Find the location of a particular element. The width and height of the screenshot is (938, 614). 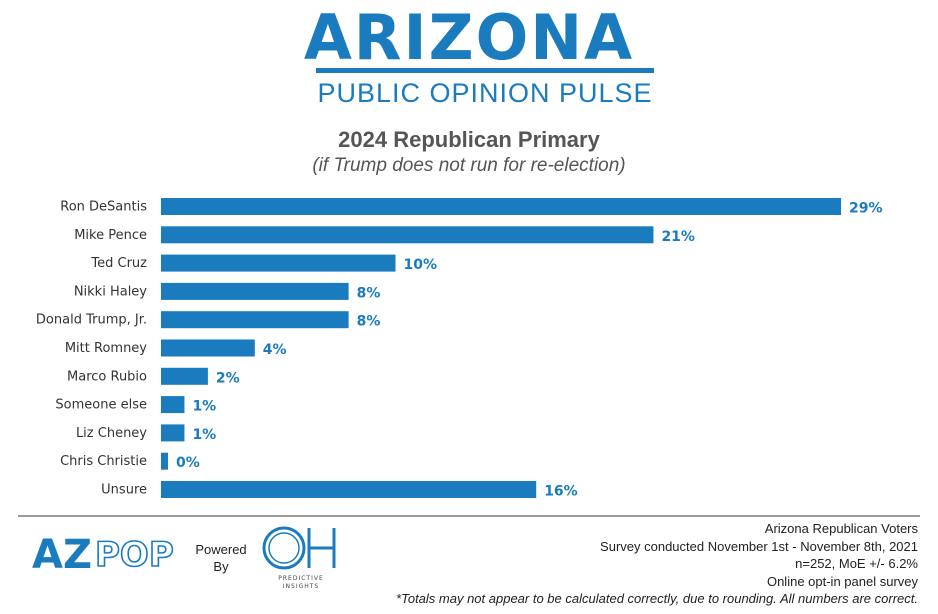

category-label: Mitt Romney is located at coordinates (106, 348).